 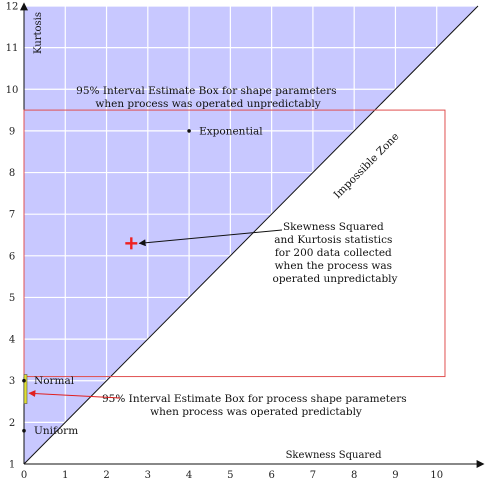 What do you see at coordinates (12, 173) in the screenshot?
I see `y-tick-label: 8` at bounding box center [12, 173].